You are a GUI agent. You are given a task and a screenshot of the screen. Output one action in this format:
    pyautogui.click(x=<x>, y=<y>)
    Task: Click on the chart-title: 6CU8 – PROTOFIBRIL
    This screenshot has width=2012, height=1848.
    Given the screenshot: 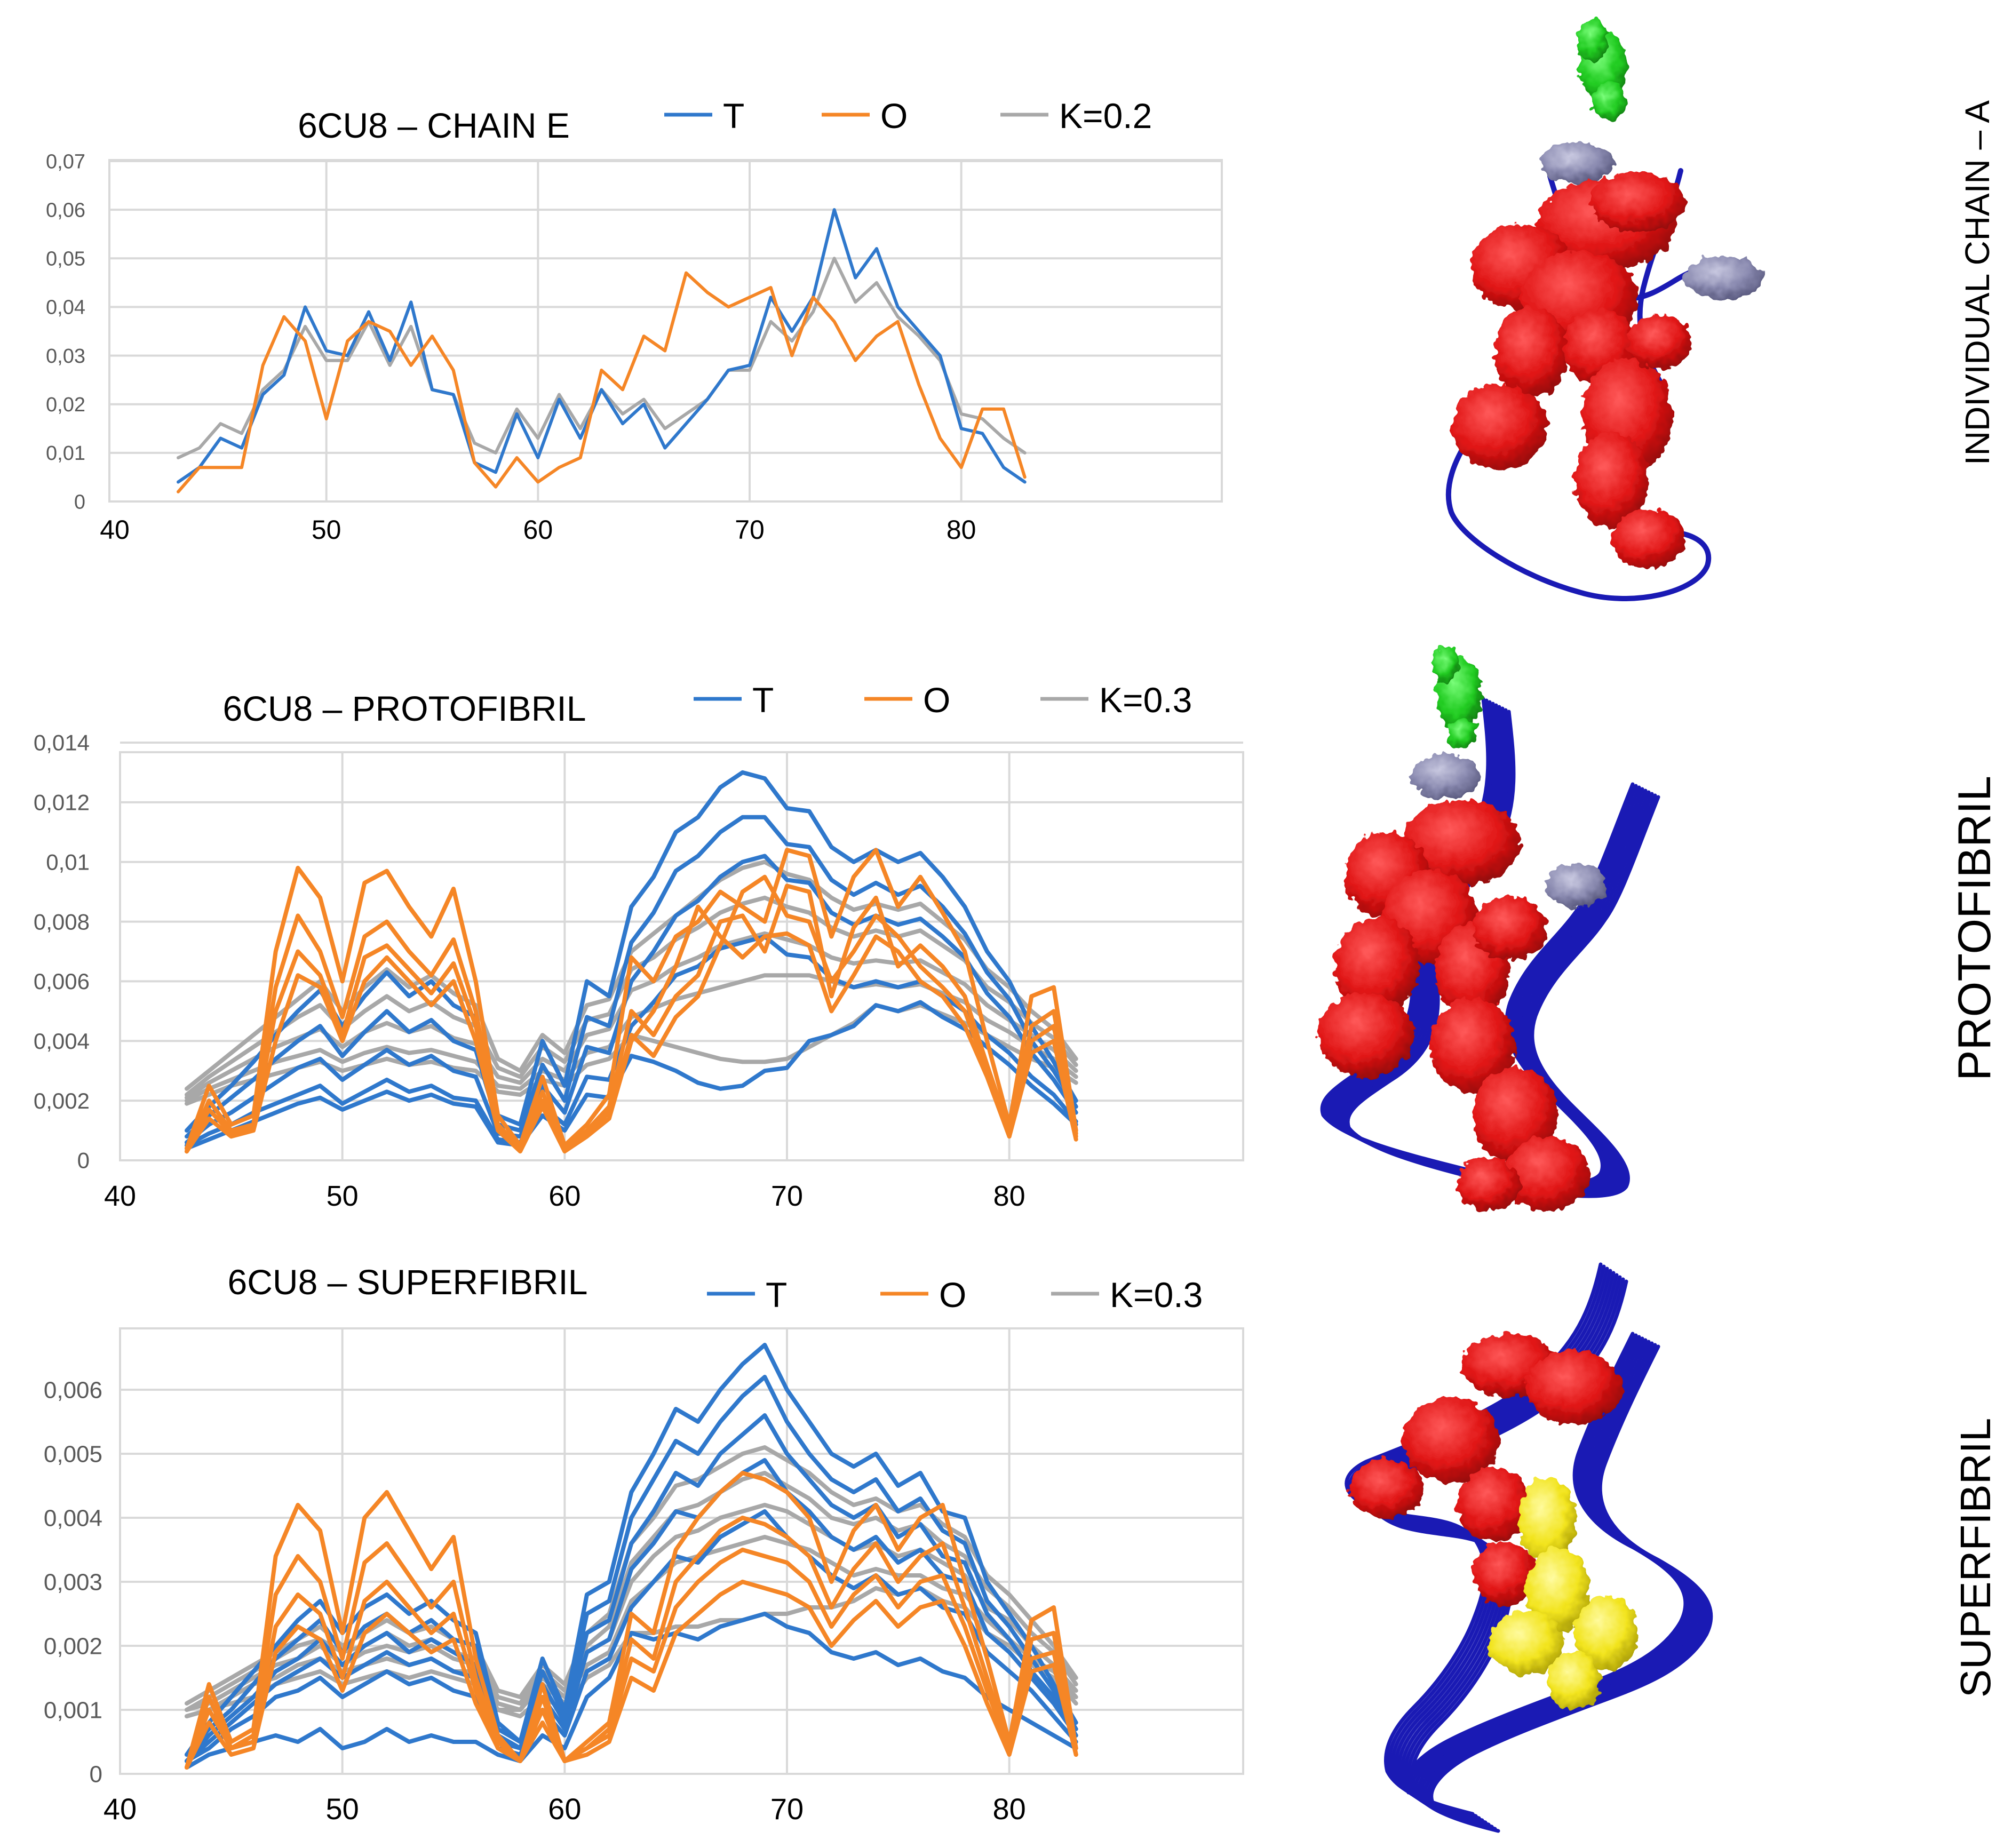 What is the action you would take?
    pyautogui.click(x=405, y=708)
    